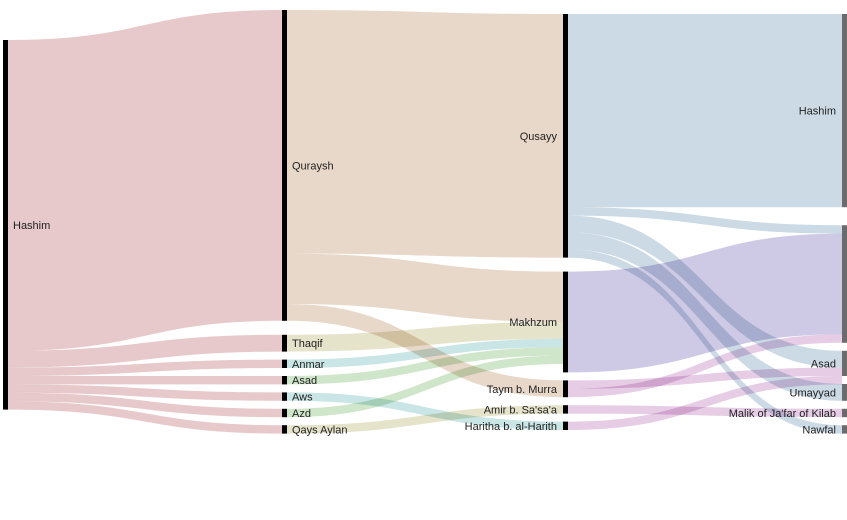 Image resolution: width=847 pixels, height=520 pixels. I want to click on node-label: Qays Aylan, so click(319, 430).